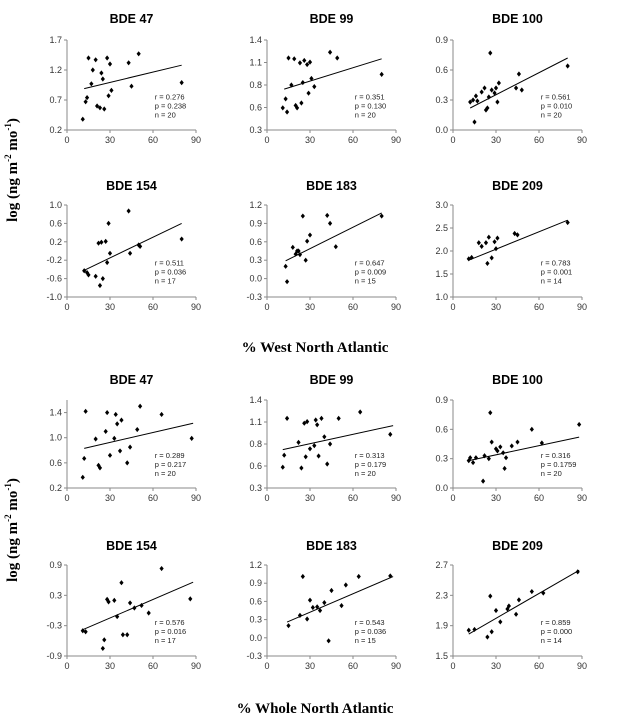 This screenshot has width=630, height=719. What do you see at coordinates (370, 455) in the screenshot?
I see `stat-label: r = 0.313` at bounding box center [370, 455].